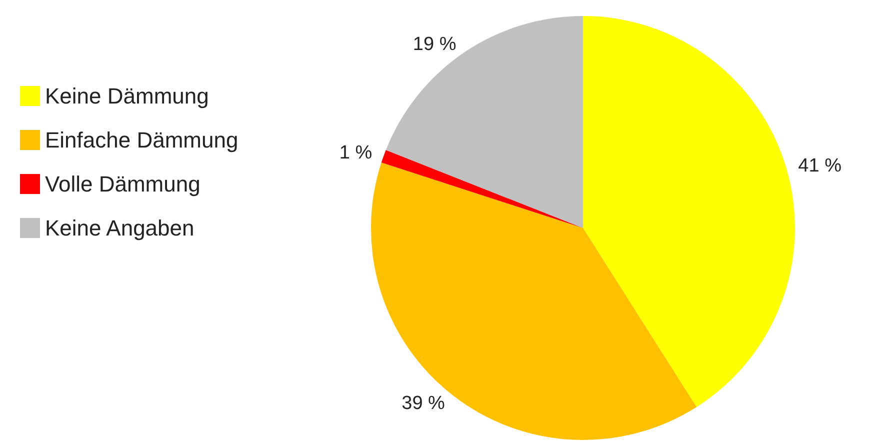 The width and height of the screenshot is (874, 441). Describe the element at coordinates (424, 403) in the screenshot. I see `data-label: 39 %` at that location.